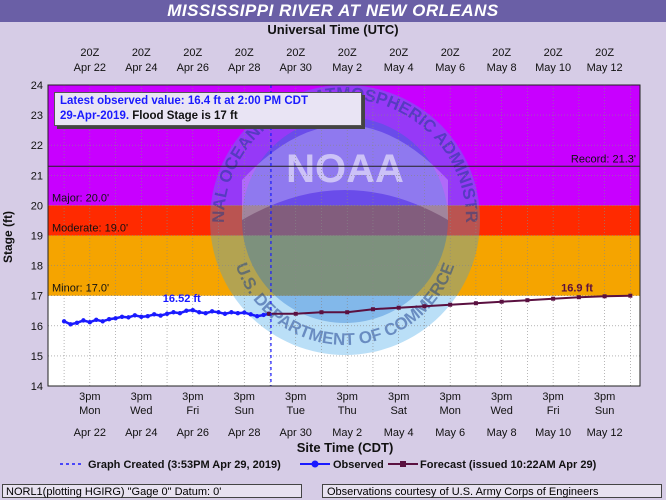 This screenshot has width=666, height=500. I want to click on noaa-logo-bird, so click(345, 172).